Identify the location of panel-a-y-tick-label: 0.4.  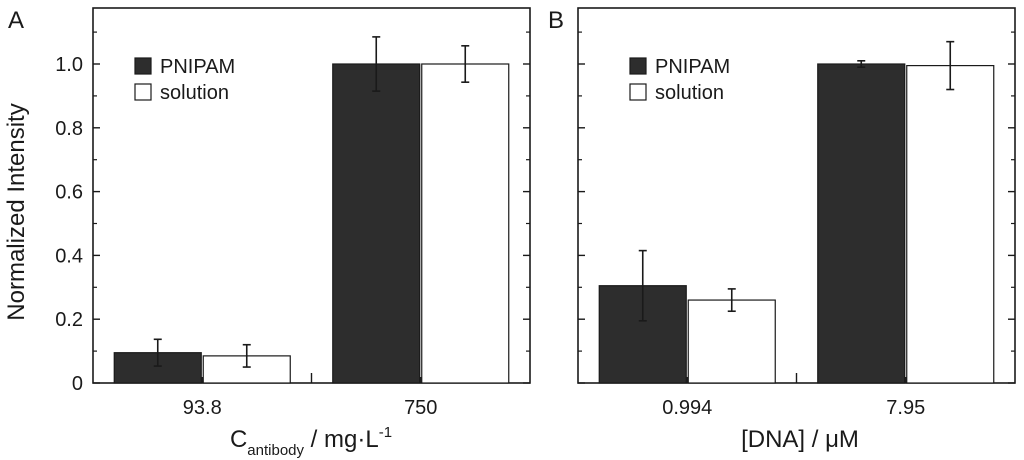
(69, 256).